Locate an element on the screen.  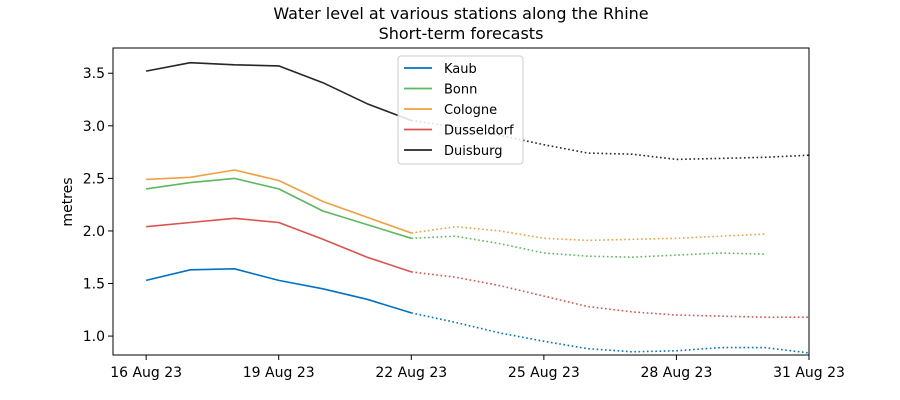
bonn-observed-line is located at coordinates (278, 208).